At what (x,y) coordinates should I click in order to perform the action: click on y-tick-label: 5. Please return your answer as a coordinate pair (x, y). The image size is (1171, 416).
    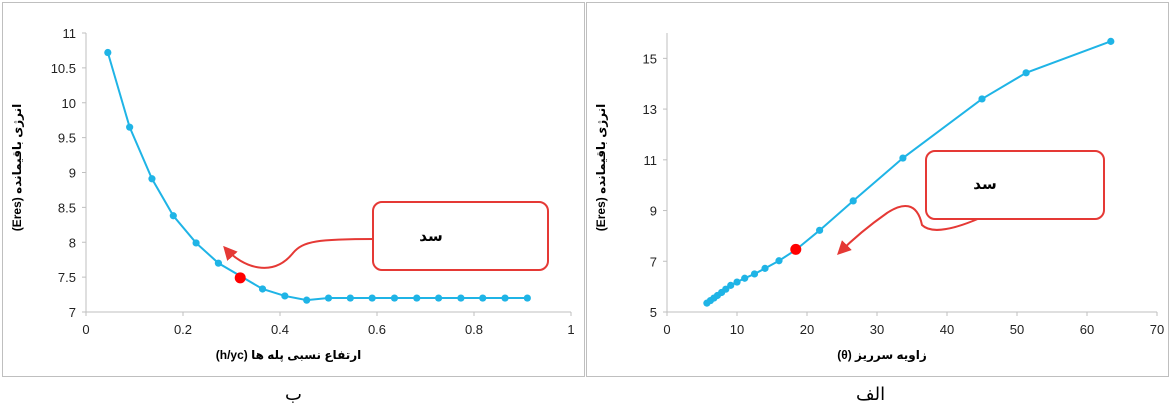
    Looking at the image, I should click on (653, 312).